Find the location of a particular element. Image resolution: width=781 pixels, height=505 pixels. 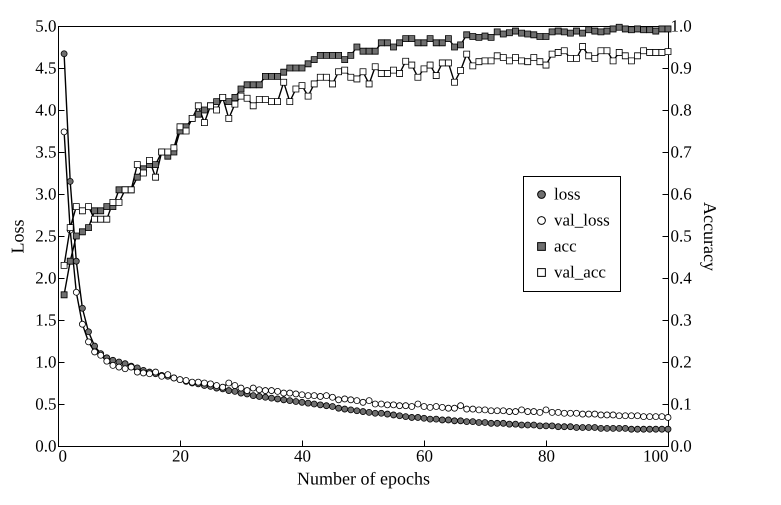

y-tick-label: 5.0 is located at coordinates (45, 26).